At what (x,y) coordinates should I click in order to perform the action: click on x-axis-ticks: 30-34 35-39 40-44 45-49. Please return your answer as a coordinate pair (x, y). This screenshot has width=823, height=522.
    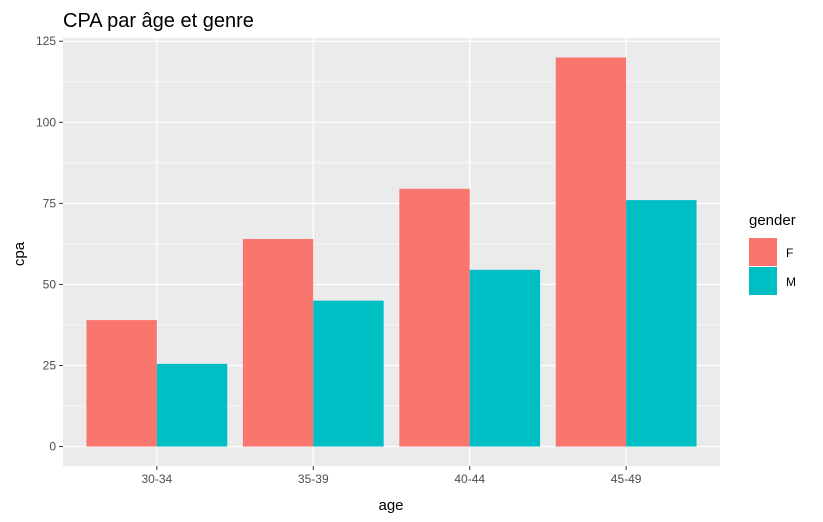
    Looking at the image, I should click on (392, 476).